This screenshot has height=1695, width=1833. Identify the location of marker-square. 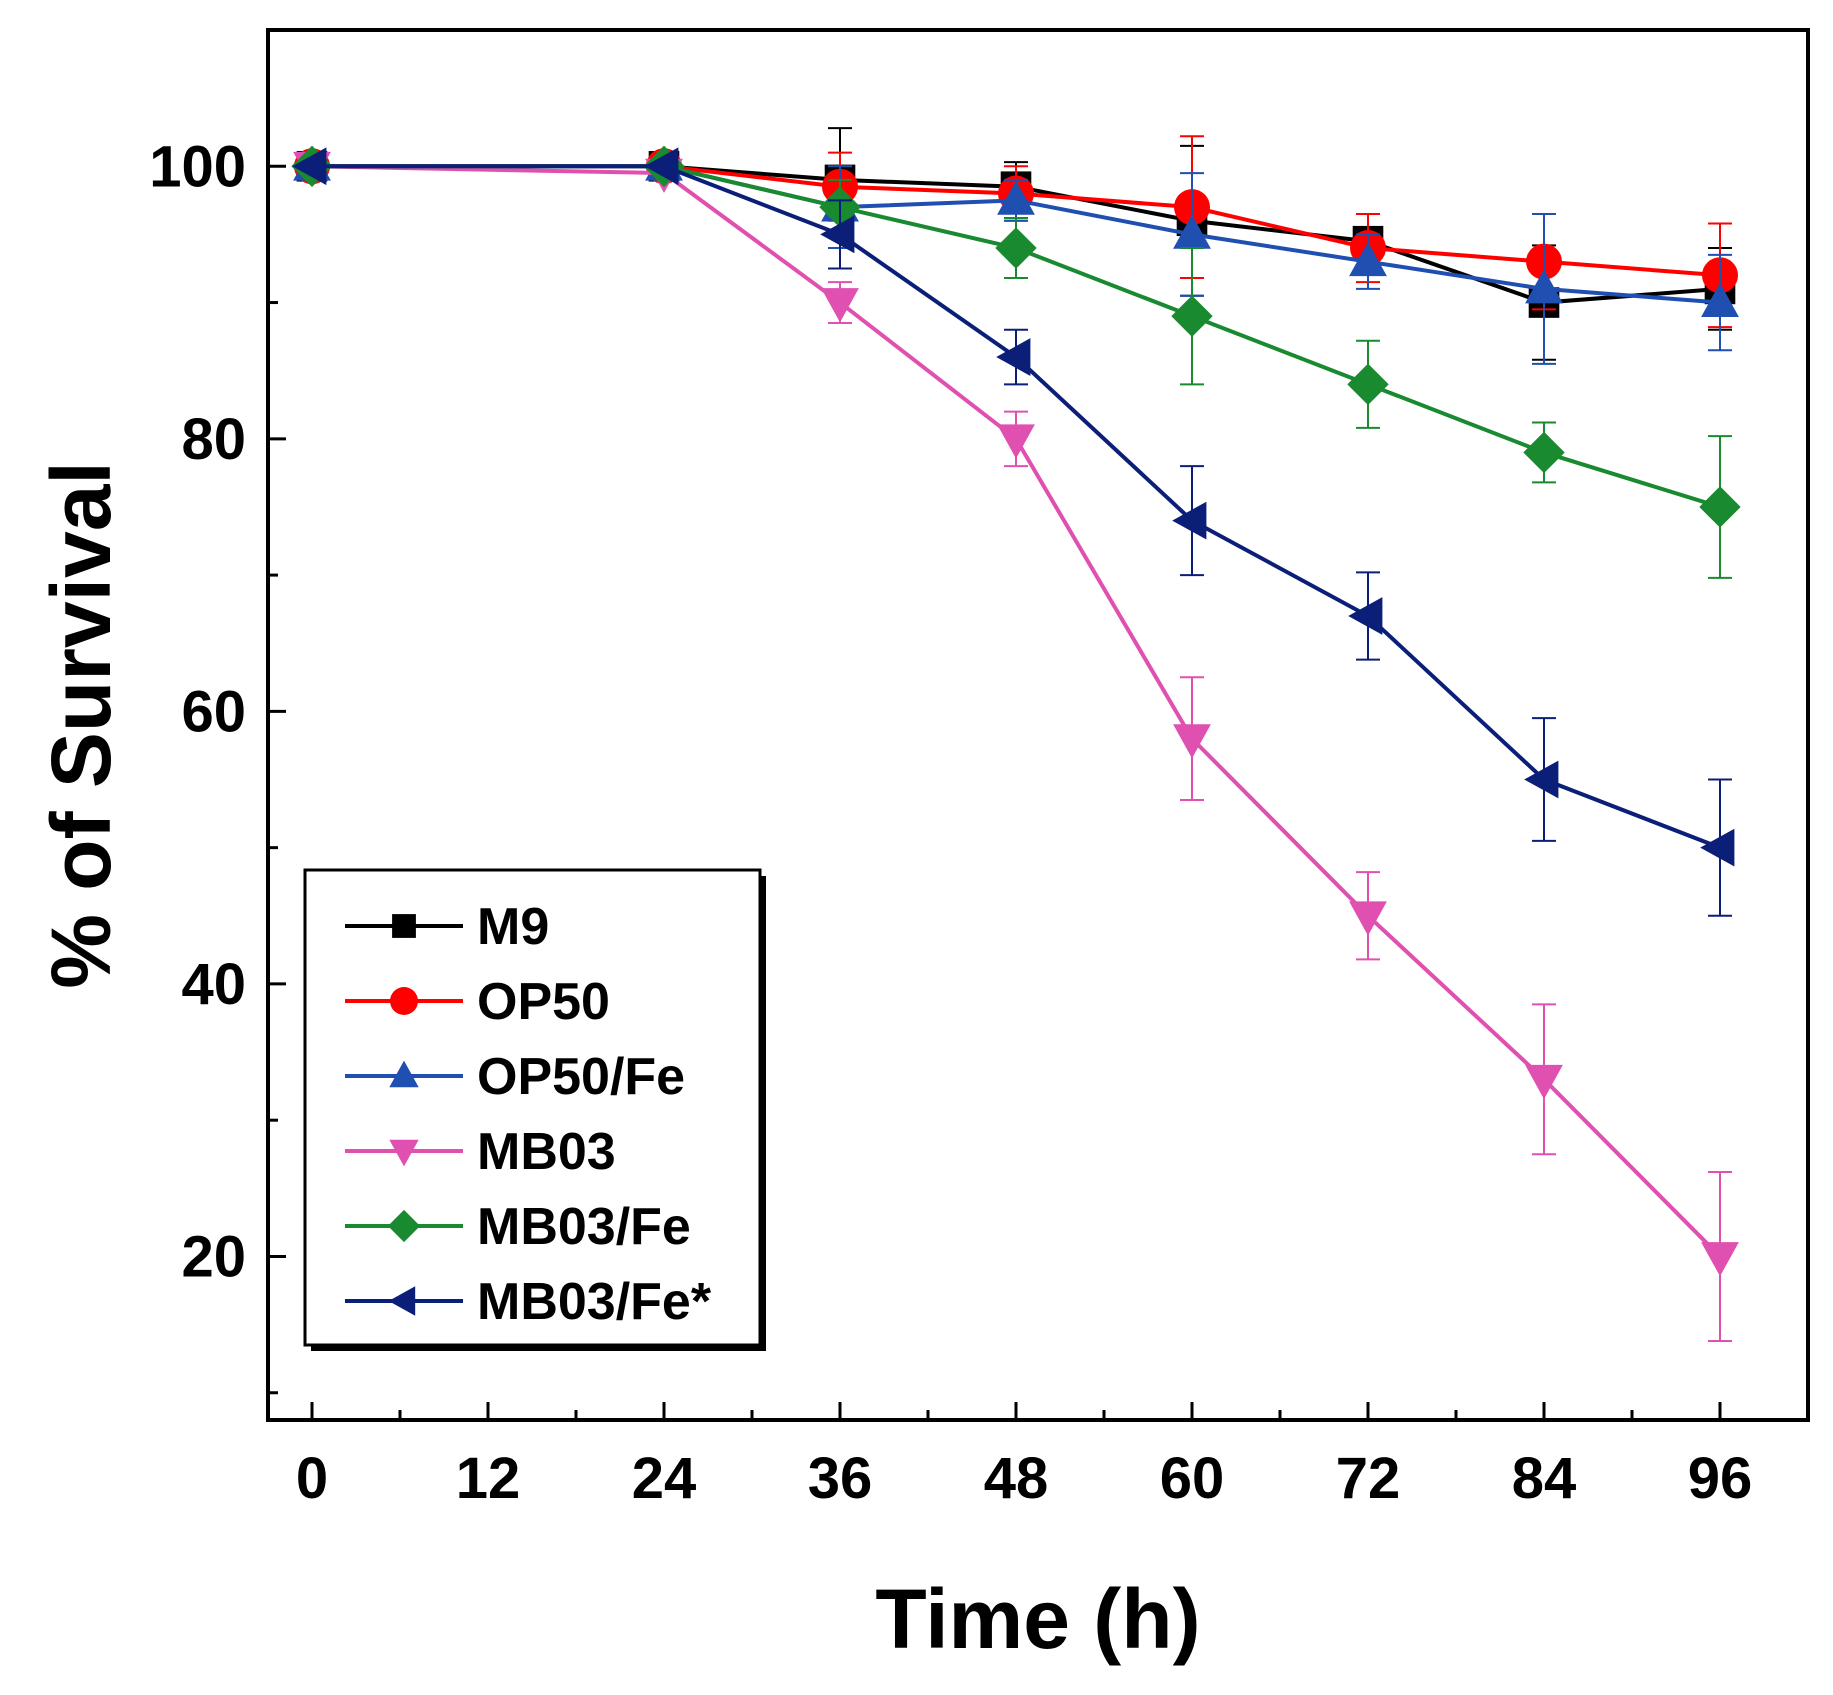
(404, 926).